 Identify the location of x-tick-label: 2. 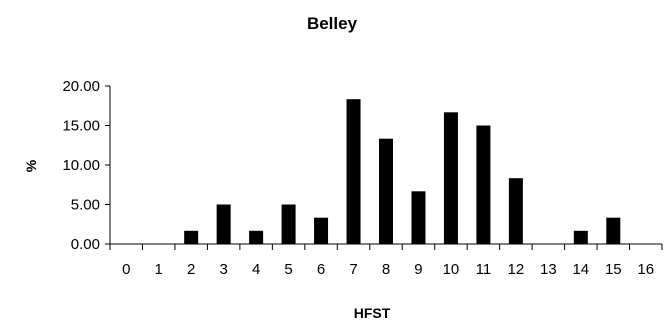
(191, 269).